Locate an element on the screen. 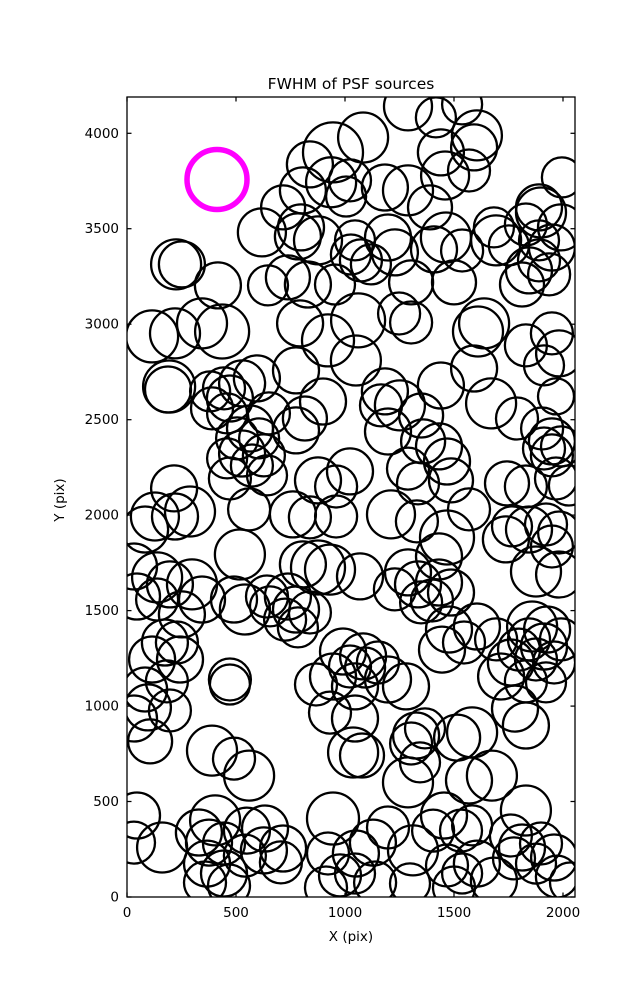 The width and height of the screenshot is (637, 1000). y-tick-label: 500 is located at coordinates (106, 802).